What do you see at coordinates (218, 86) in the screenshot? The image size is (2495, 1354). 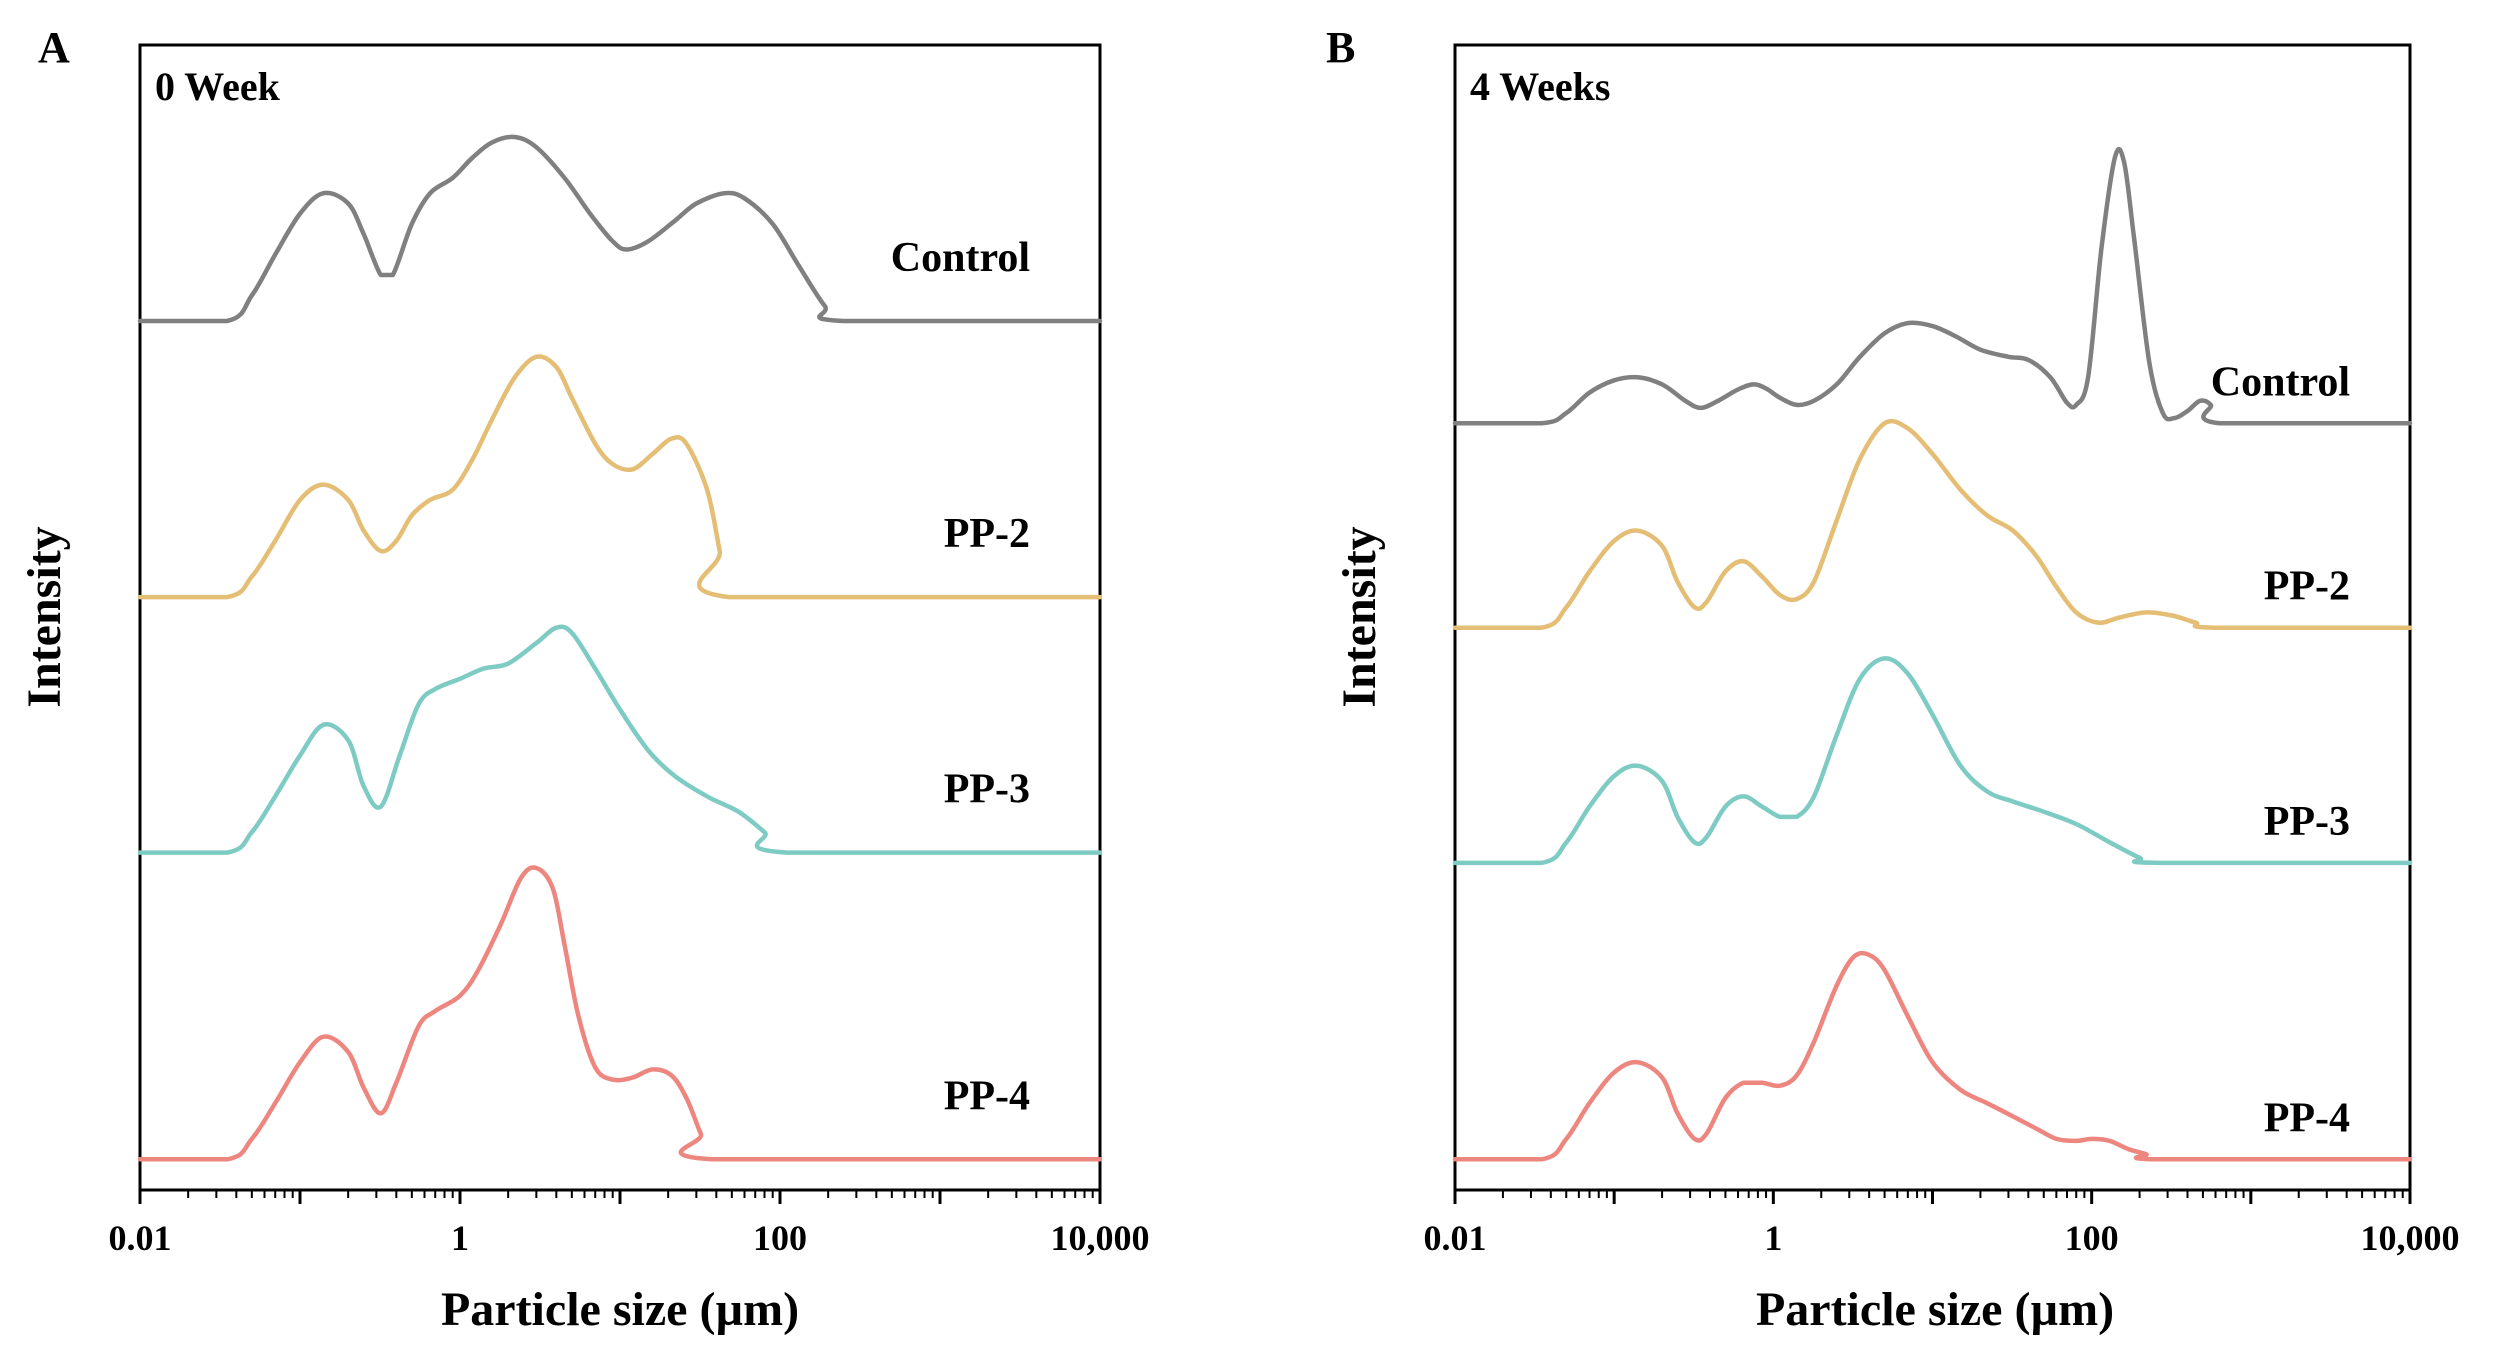 I see `panel-a-title: 0 Week` at bounding box center [218, 86].